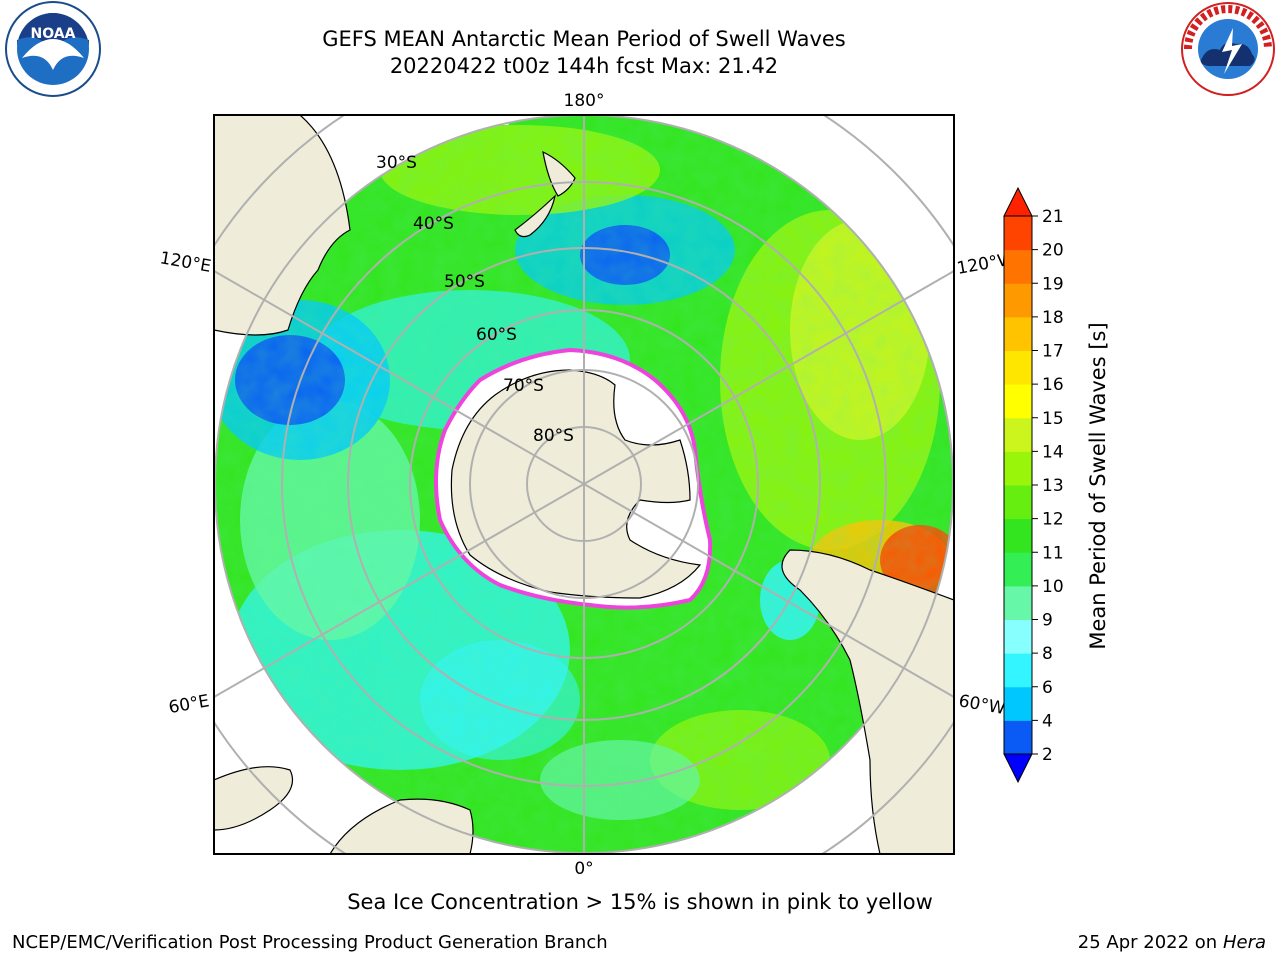  I want to click on lon-label-180: 180°, so click(584, 101).